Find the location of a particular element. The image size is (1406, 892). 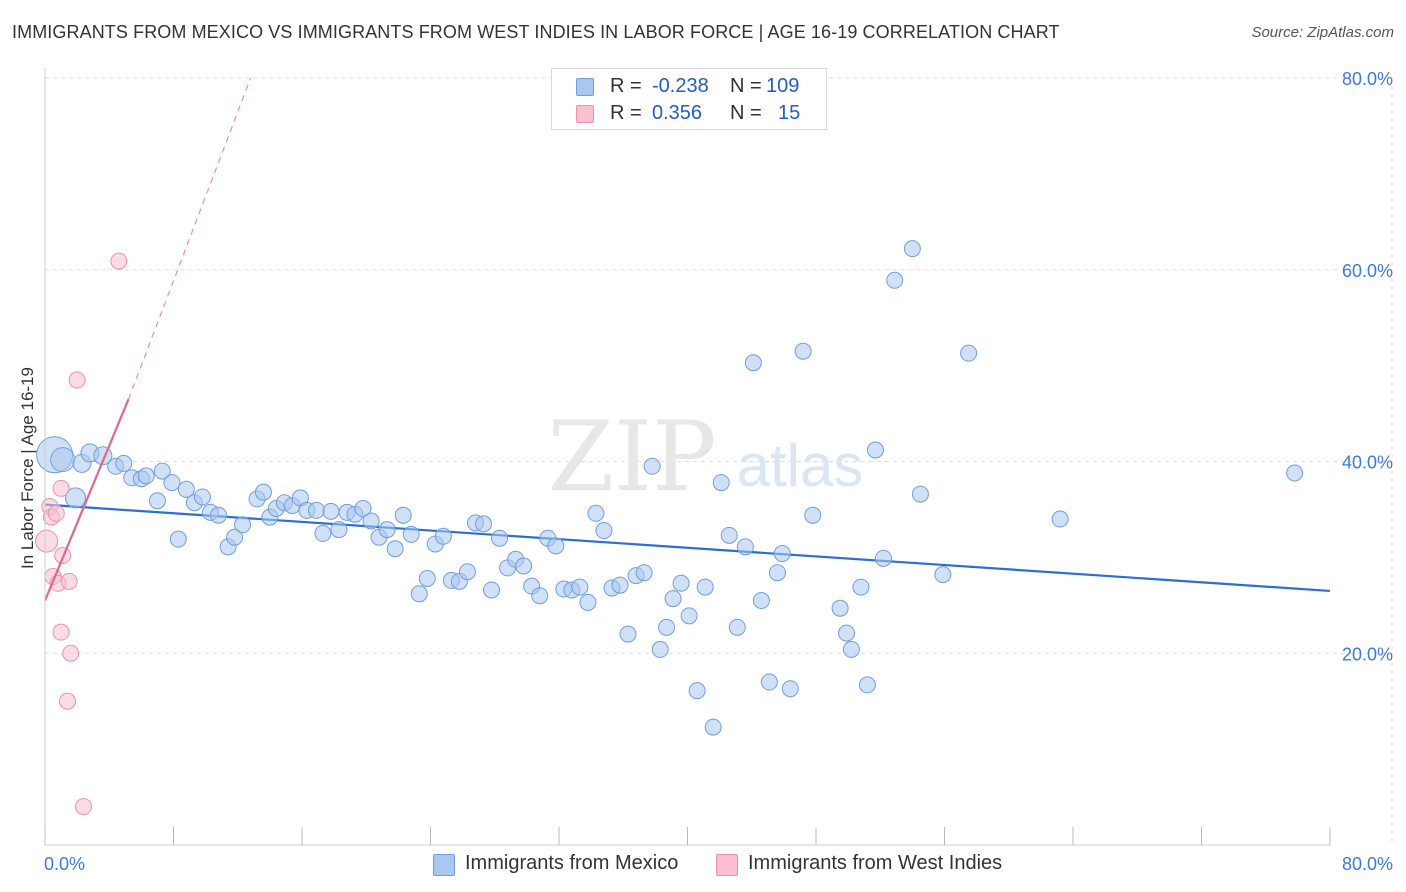

y-axis-label: In Labor Force | Age 16-19 is located at coordinates (27, 468).